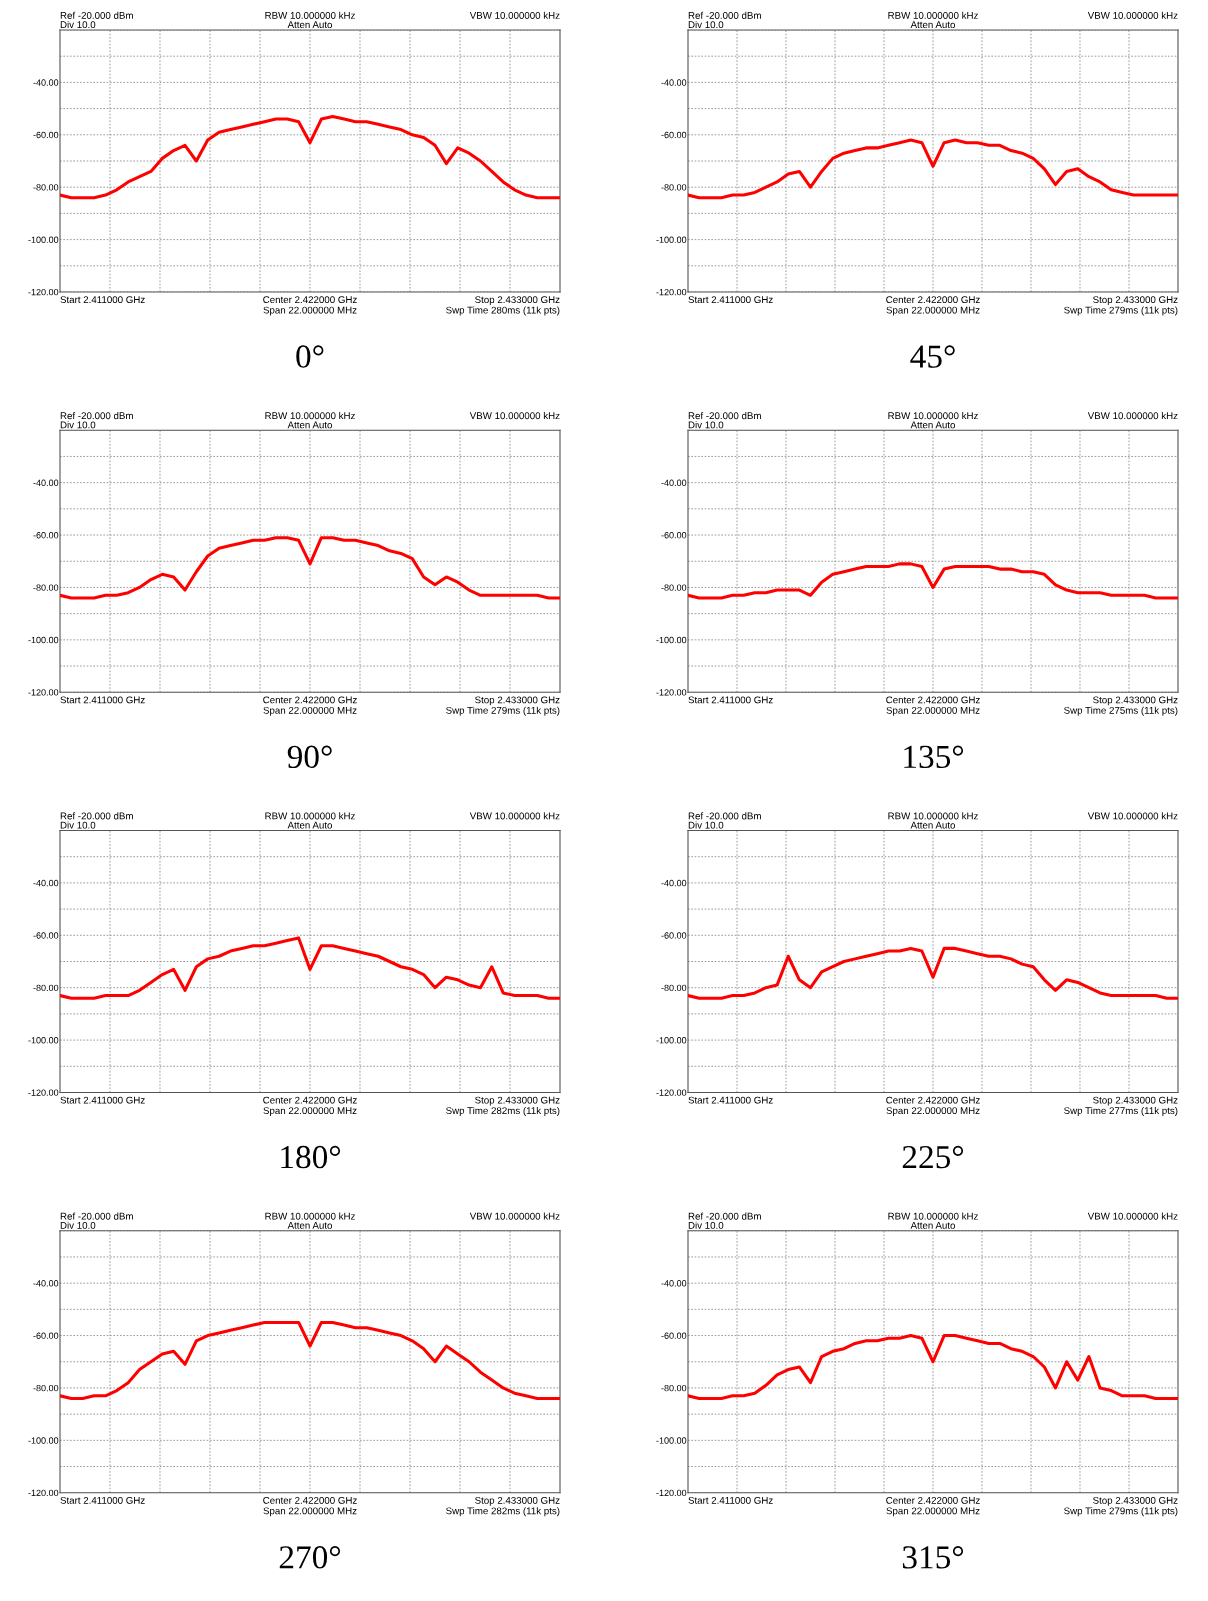  I want to click on text: Swp Time 277ms (11k pts), so click(1121, 1111).